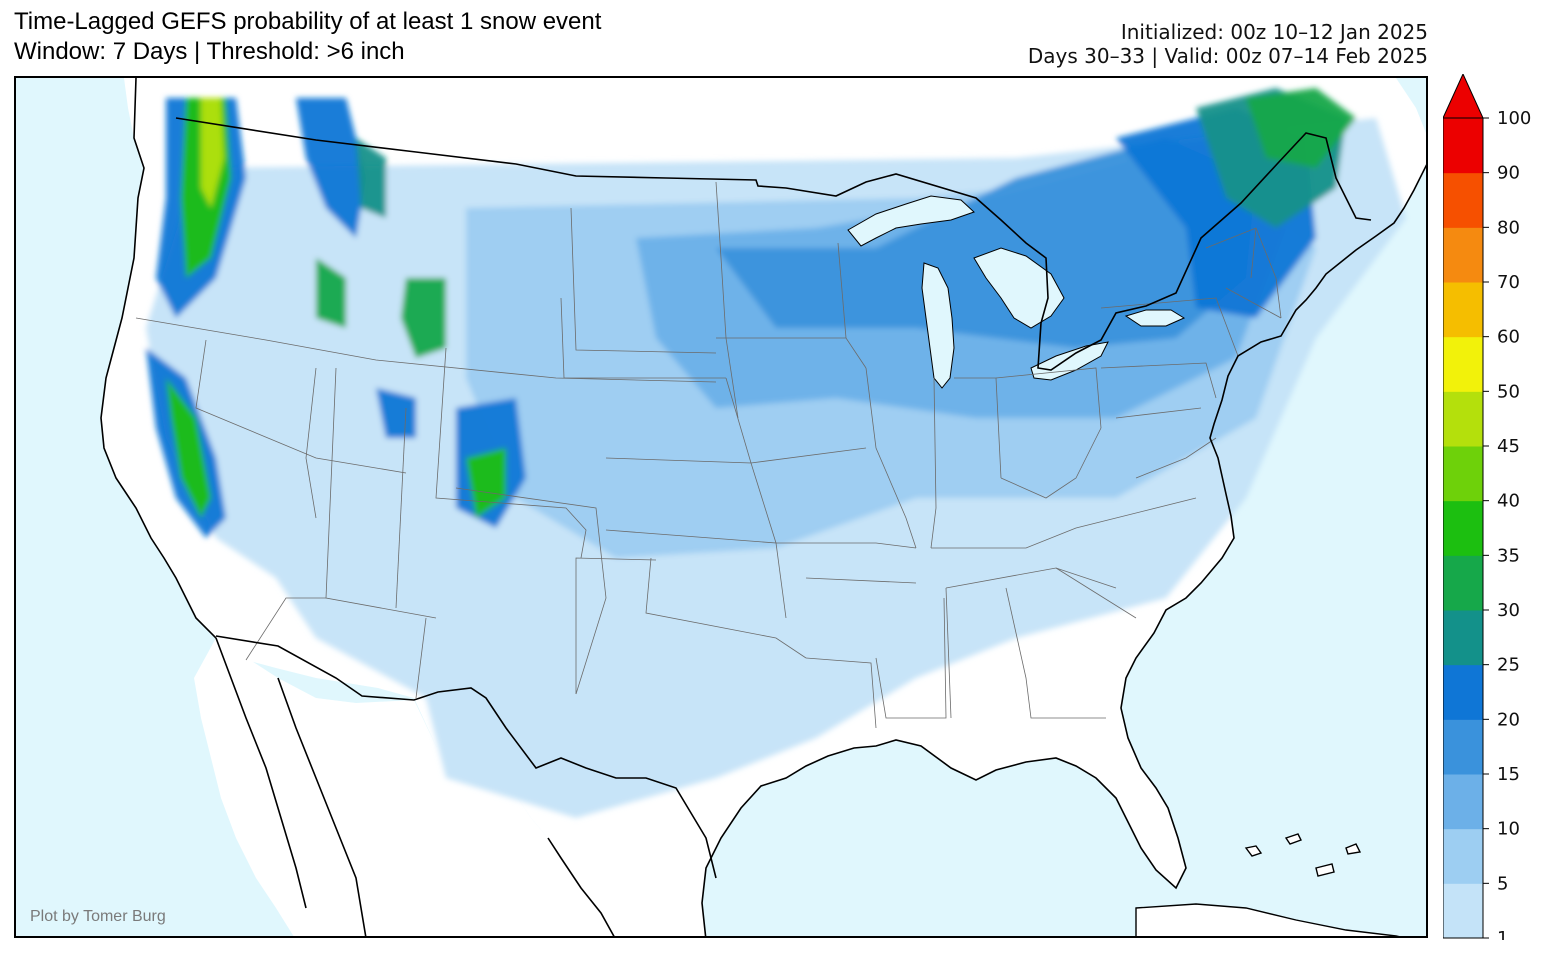 Image resolution: width=1550 pixels, height=963 pixels. I want to click on colorbar-segments, so click(1463, 506).